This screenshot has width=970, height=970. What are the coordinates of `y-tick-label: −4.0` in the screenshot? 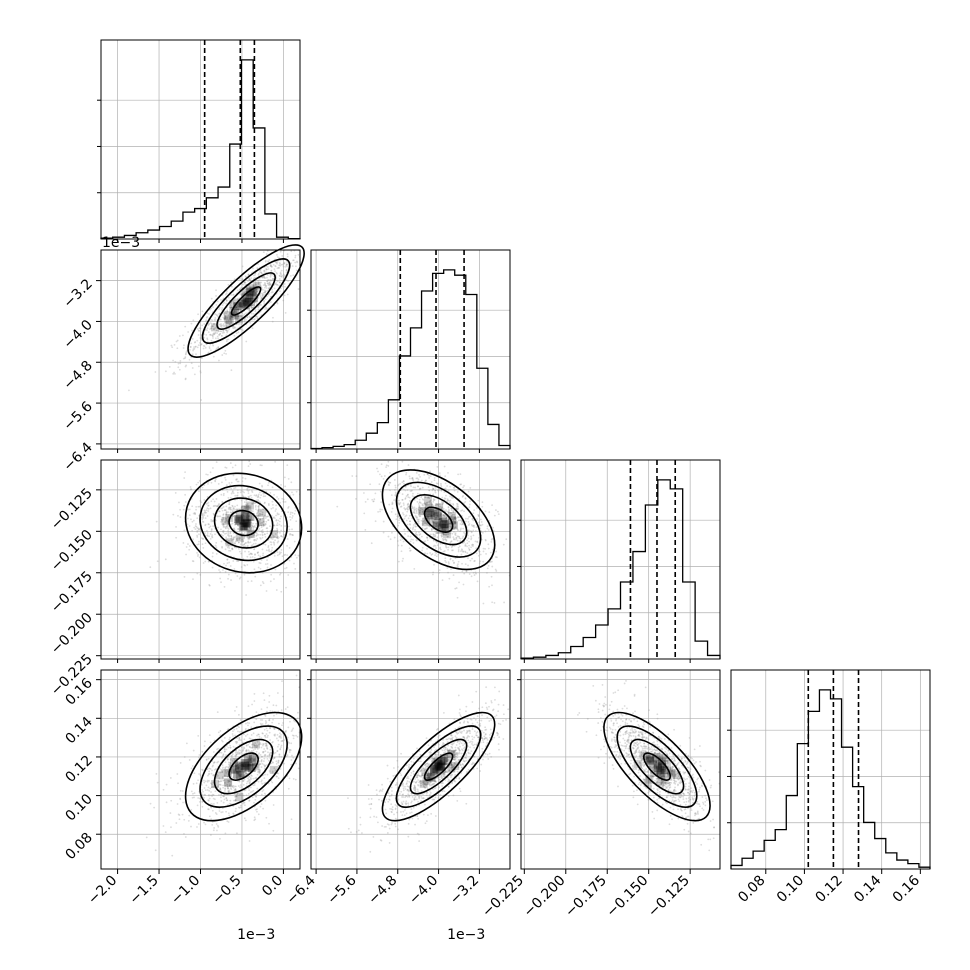 It's located at (77, 334).